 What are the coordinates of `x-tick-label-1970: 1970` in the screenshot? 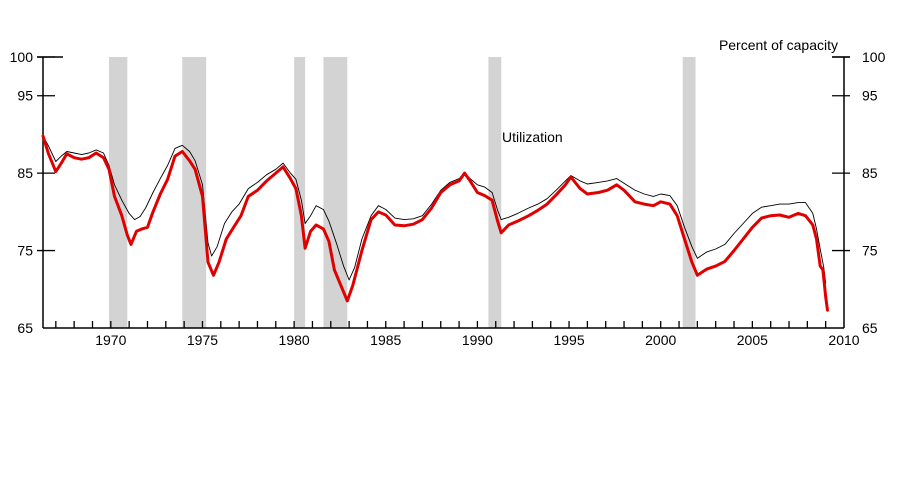 It's located at (110, 340).